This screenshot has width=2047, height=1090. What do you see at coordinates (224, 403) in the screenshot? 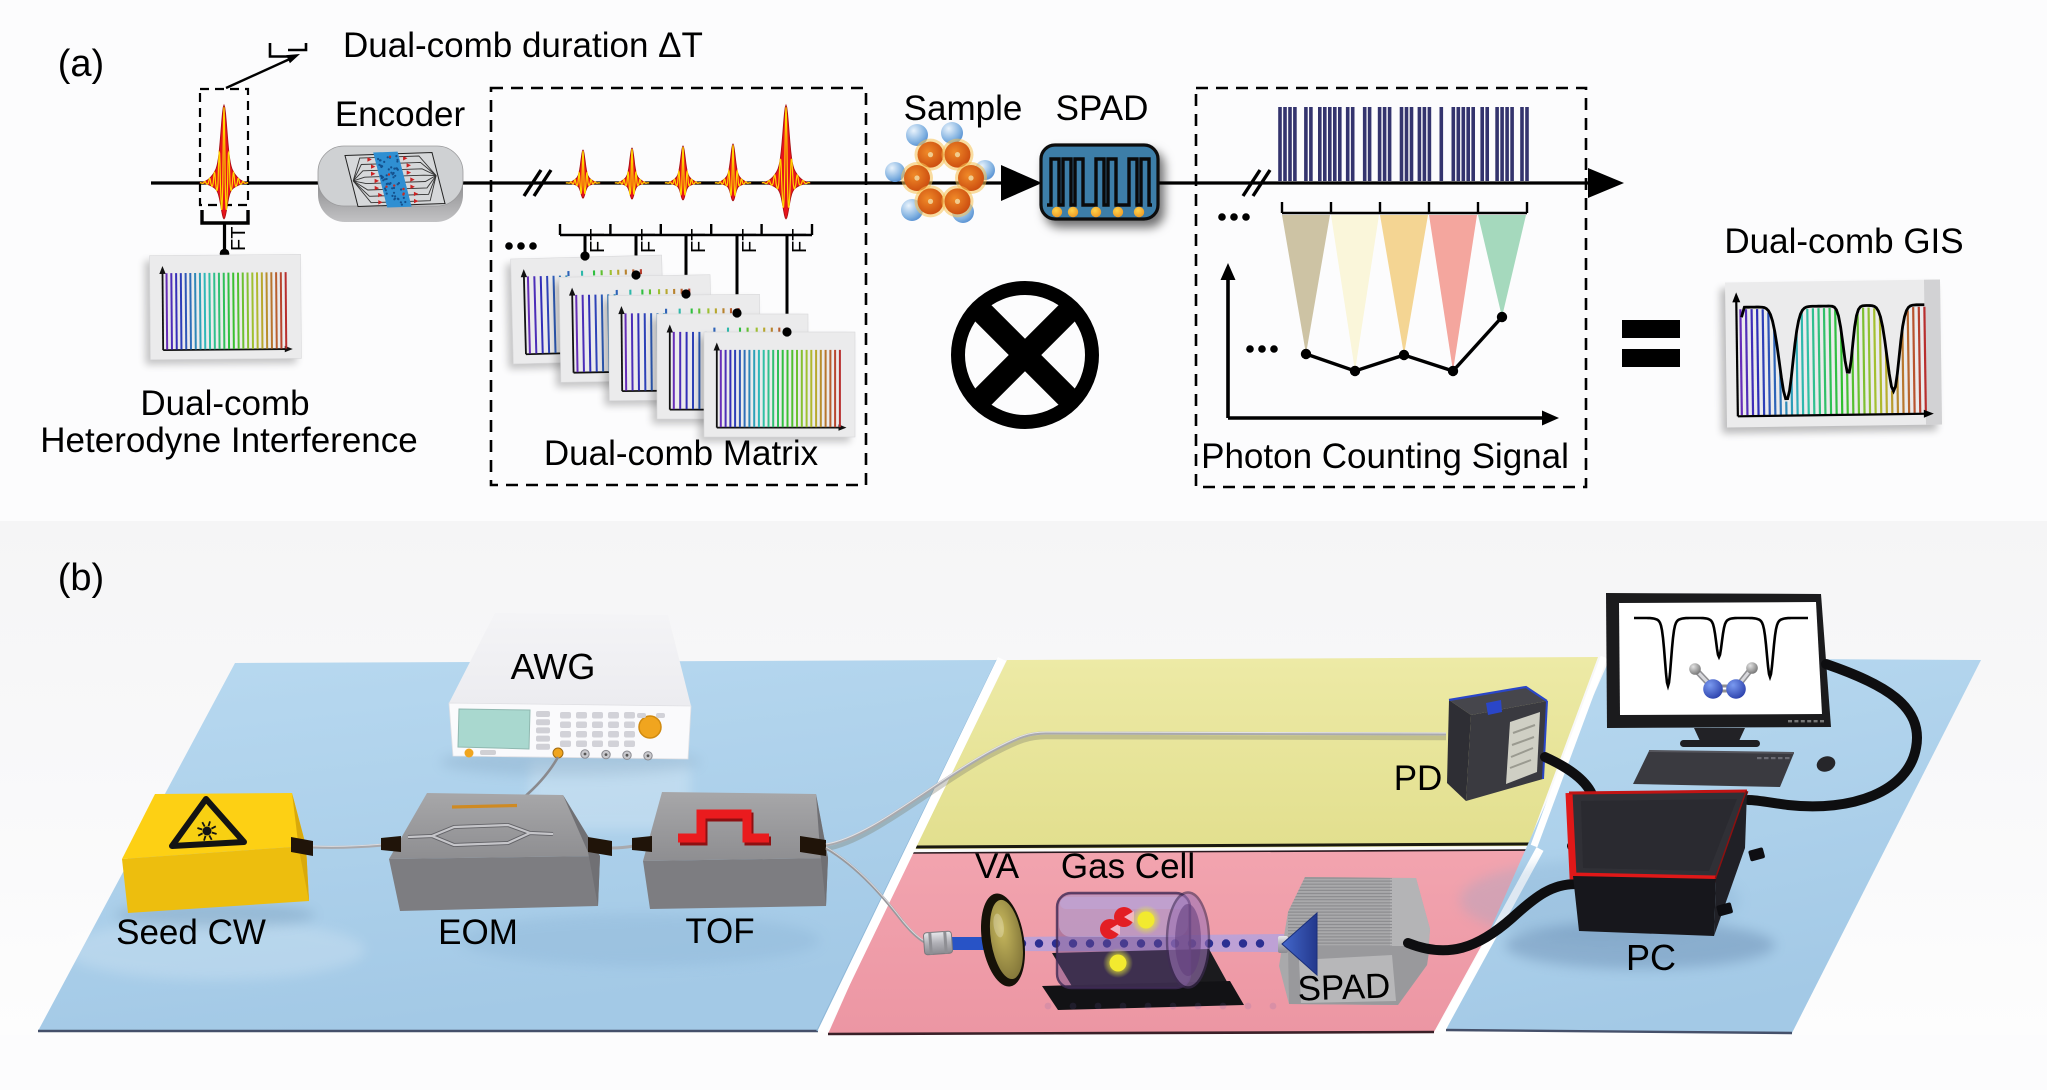
I see `svg-text: Dual-comb` at bounding box center [224, 403].